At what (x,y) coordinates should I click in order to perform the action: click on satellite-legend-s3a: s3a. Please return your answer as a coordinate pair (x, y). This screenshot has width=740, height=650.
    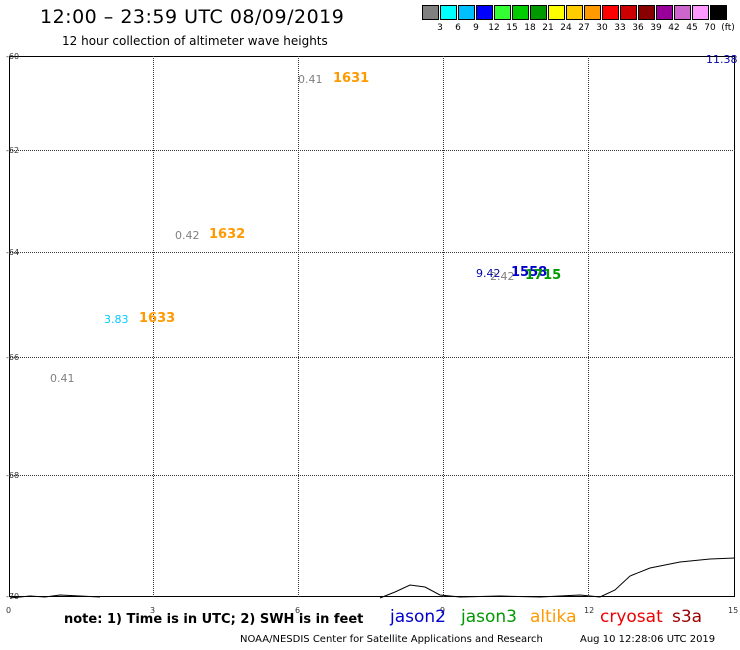
    Looking at the image, I should click on (687, 617).